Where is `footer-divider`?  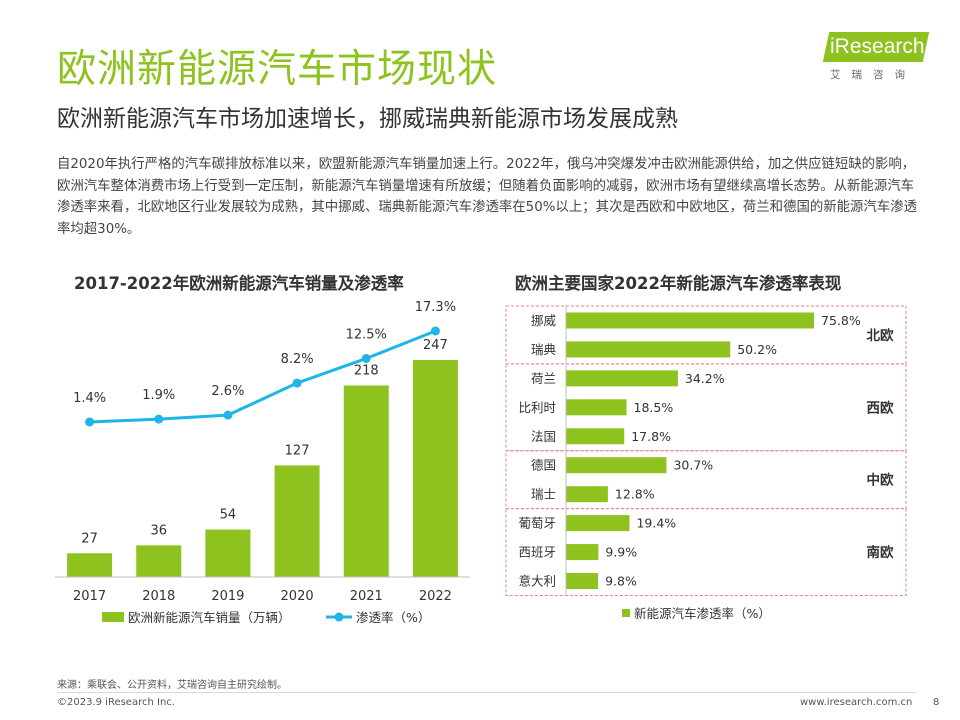
footer-divider is located at coordinates (487, 692).